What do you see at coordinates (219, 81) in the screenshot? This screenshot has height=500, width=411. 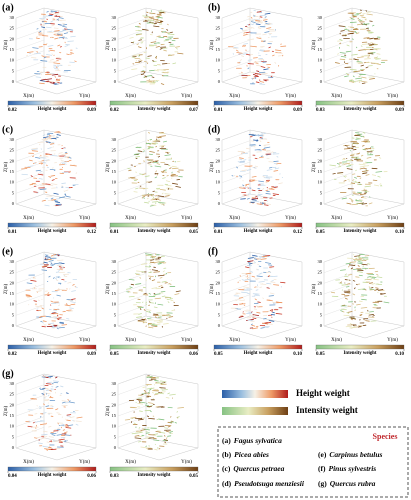 I see `z-tick-label: 0` at bounding box center [219, 81].